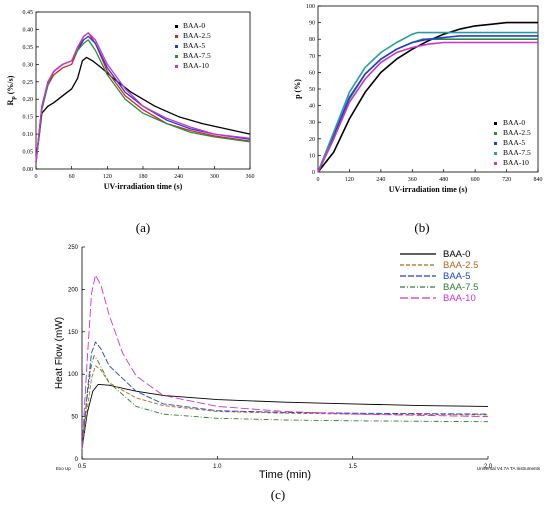  Describe the element at coordinates (352, 467) in the screenshot. I see `x-tick-label: 1.5` at that location.